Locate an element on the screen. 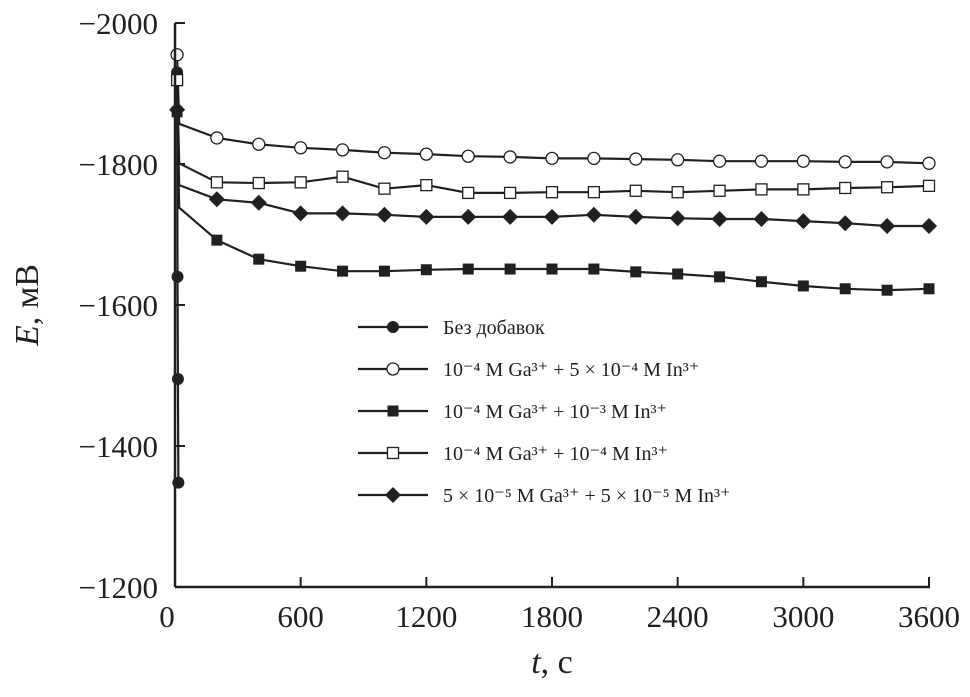 The height and width of the screenshot is (697, 970). legend-label: 10⁻⁴ М Ga³⁺ + 10⁻³ М In³⁺ is located at coordinates (555, 412).